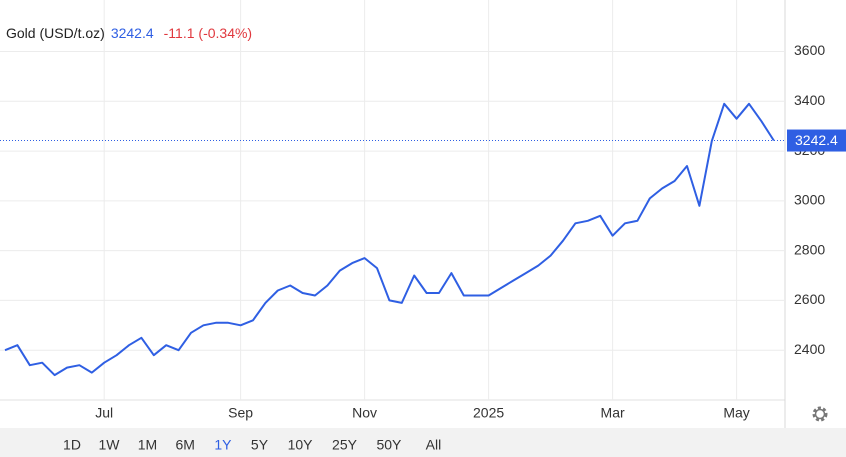  I want to click on y-tick-label: 2400, so click(809, 349).